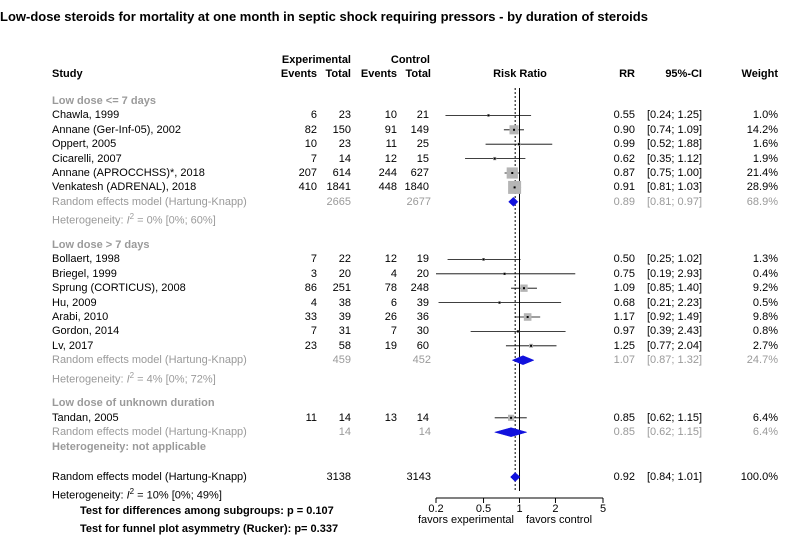  I want to click on subgroup-heterogeneity: Heterogeneity: I2 = 0% [0%; 60%], so click(134, 219).